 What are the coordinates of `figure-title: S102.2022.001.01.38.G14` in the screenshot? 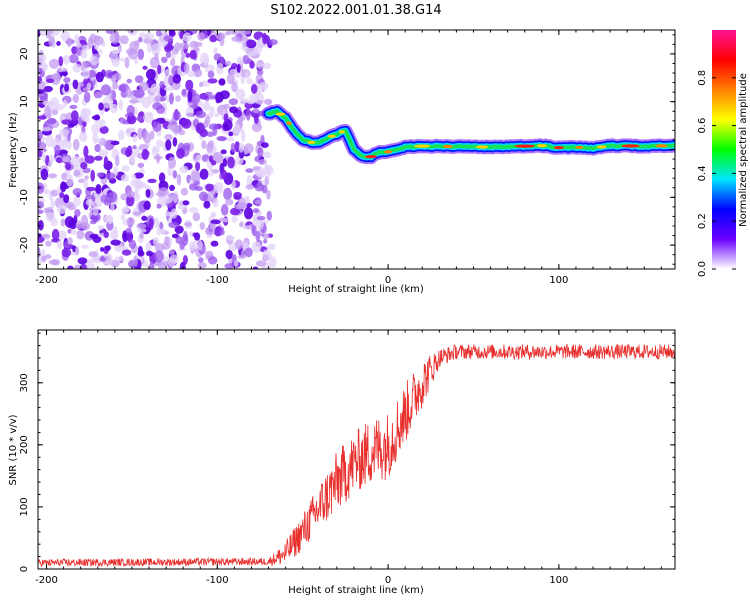 It's located at (355, 10).